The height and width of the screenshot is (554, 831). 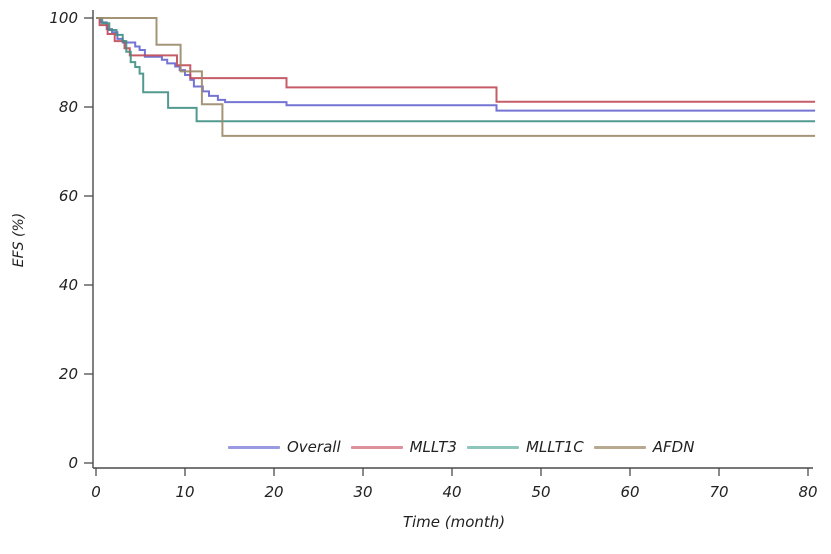 I want to click on legend: Overall MLLT3 MLLT1C AFDN, so click(x=466, y=447).